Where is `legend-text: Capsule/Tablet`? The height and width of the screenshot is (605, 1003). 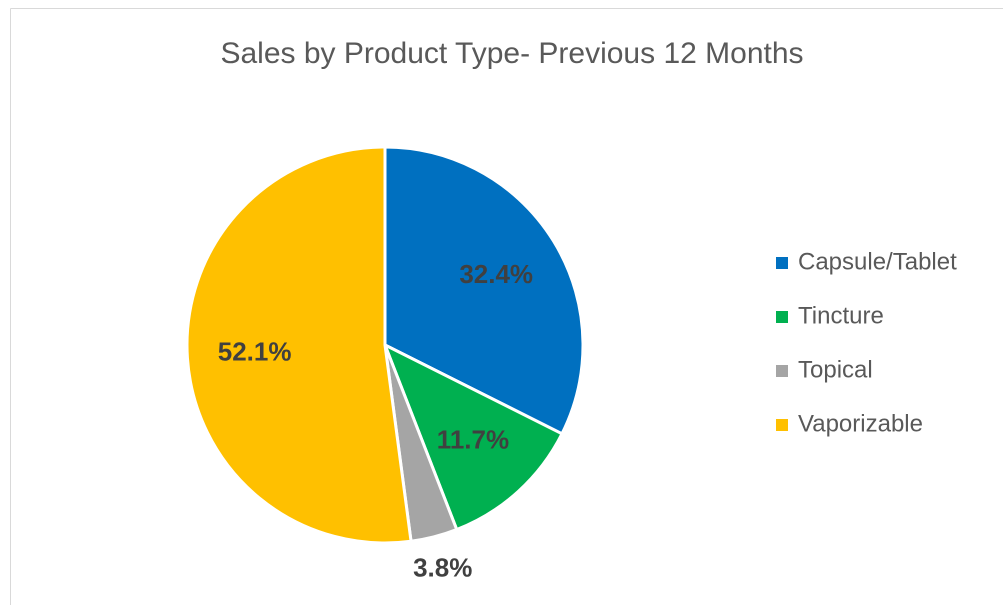
legend-text: Capsule/Tablet is located at coordinates (877, 261).